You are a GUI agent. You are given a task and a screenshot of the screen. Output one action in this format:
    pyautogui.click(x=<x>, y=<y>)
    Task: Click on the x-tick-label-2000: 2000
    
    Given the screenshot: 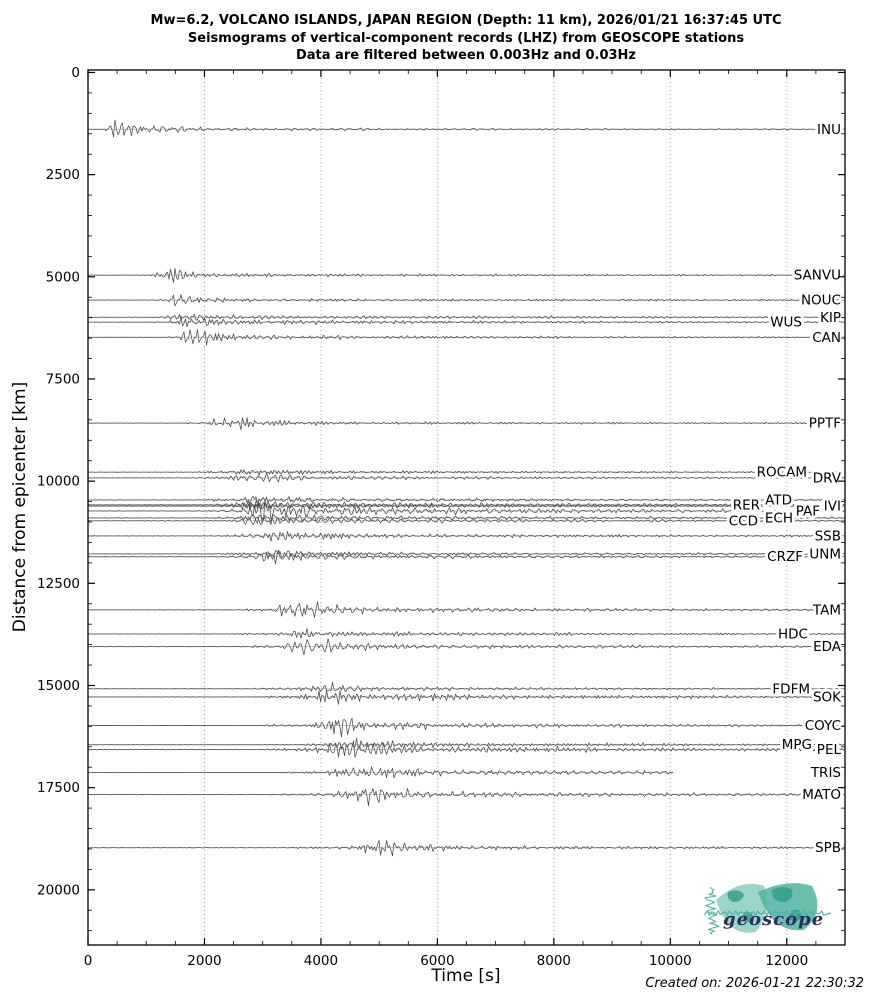 What is the action you would take?
    pyautogui.click(x=204, y=961)
    